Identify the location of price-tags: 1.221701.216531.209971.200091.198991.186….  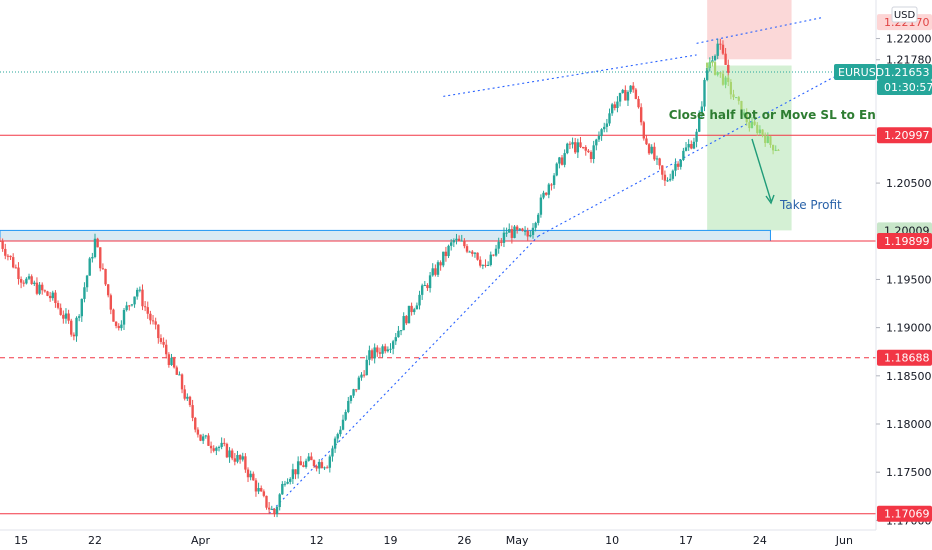
(883, 268).